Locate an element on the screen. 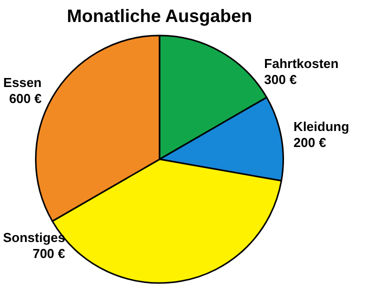 The height and width of the screenshot is (302, 369). slice-label: Sonstiges is located at coordinates (34, 237).